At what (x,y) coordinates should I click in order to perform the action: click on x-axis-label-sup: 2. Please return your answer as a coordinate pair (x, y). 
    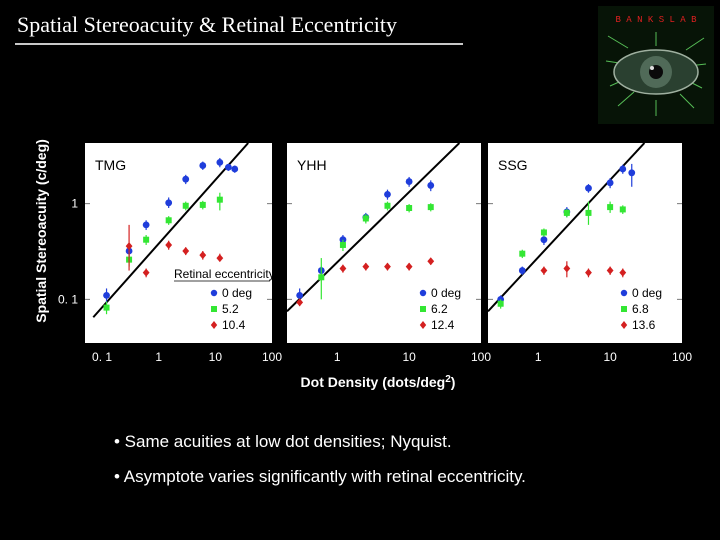
    Looking at the image, I should click on (448, 379).